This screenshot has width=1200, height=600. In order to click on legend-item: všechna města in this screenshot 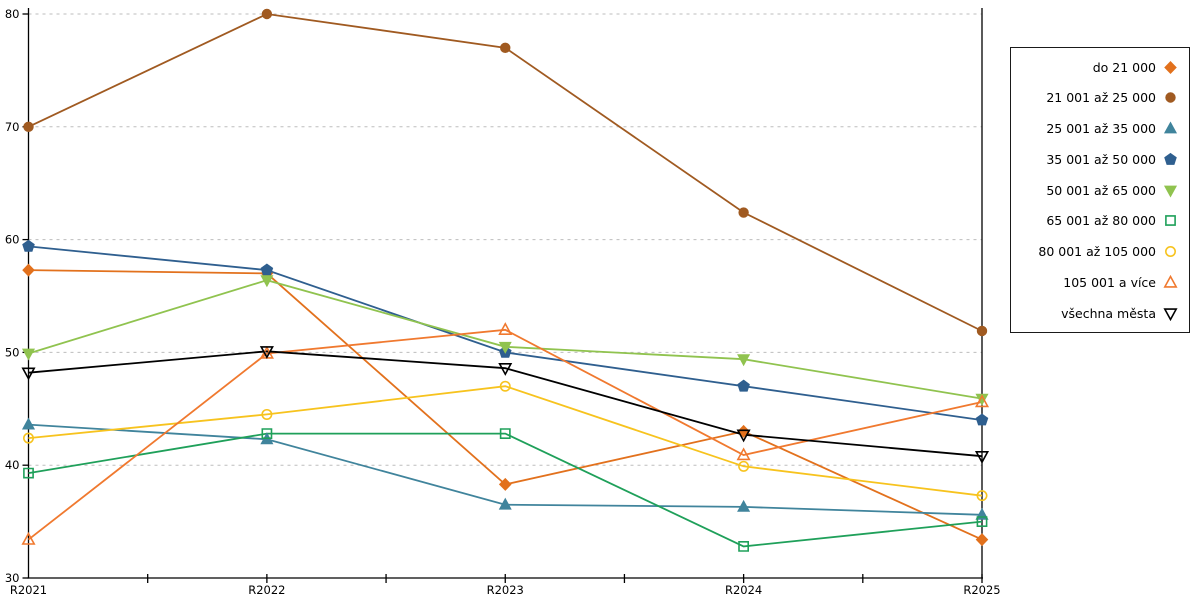, I will do `click(1100, 313)`.